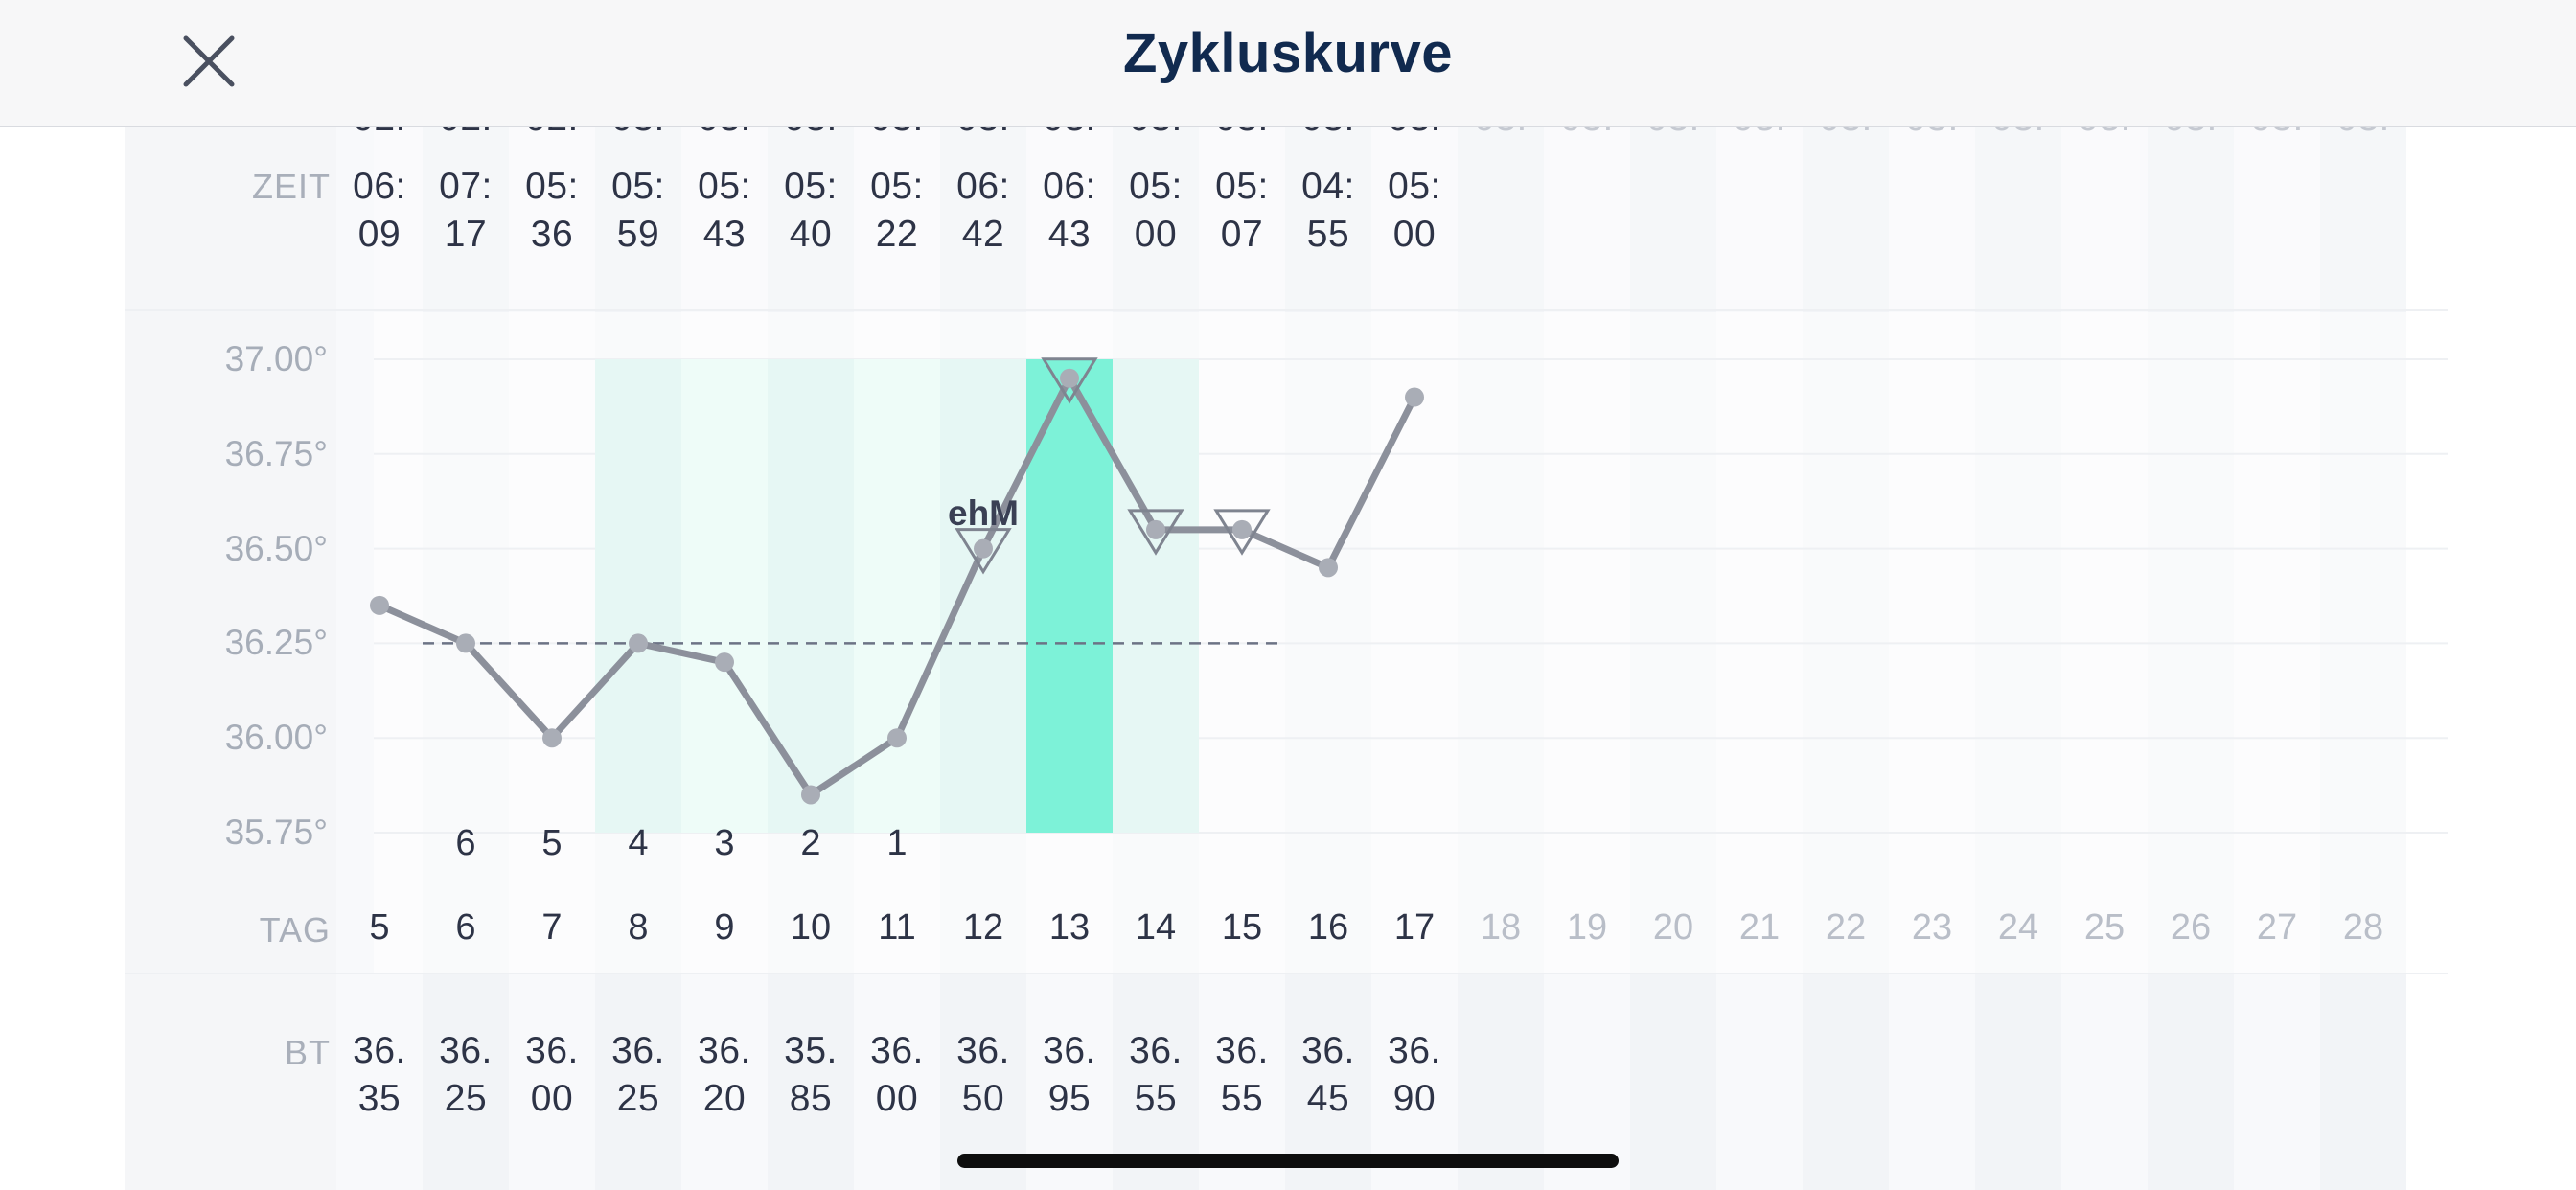 The image size is (2576, 1190). What do you see at coordinates (1328, 1099) in the screenshot?
I see `bt-decimal: 45` at bounding box center [1328, 1099].